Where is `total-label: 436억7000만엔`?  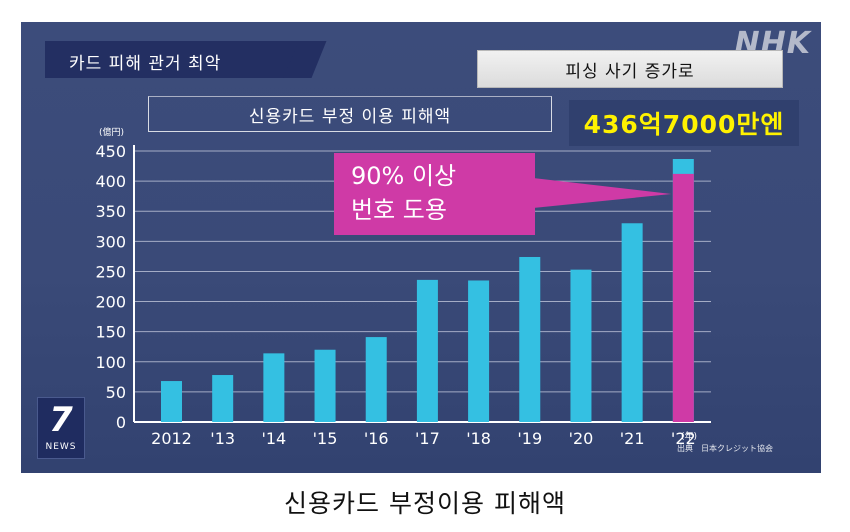
total-label: 436억7000만엔 is located at coordinates (684, 123).